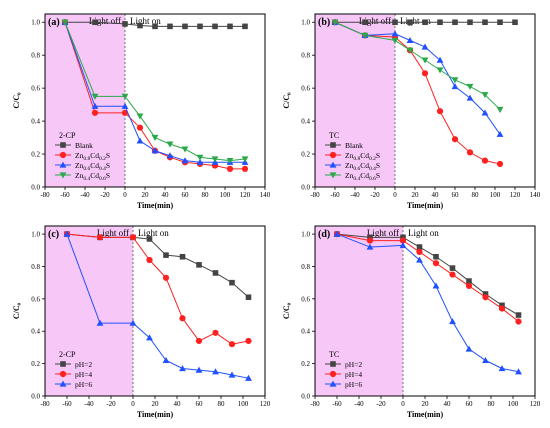 This screenshot has height=428, width=550. What do you see at coordinates (305, 188) in the screenshot?
I see `y-tick-label: 0.0` at bounding box center [305, 188].